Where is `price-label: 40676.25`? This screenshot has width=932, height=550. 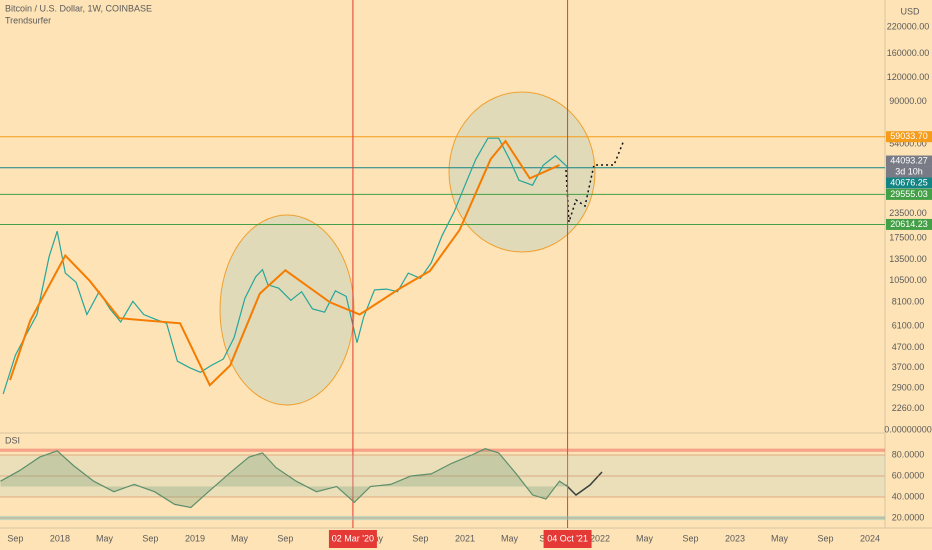
price-label: 40676.25 is located at coordinates (909, 182).